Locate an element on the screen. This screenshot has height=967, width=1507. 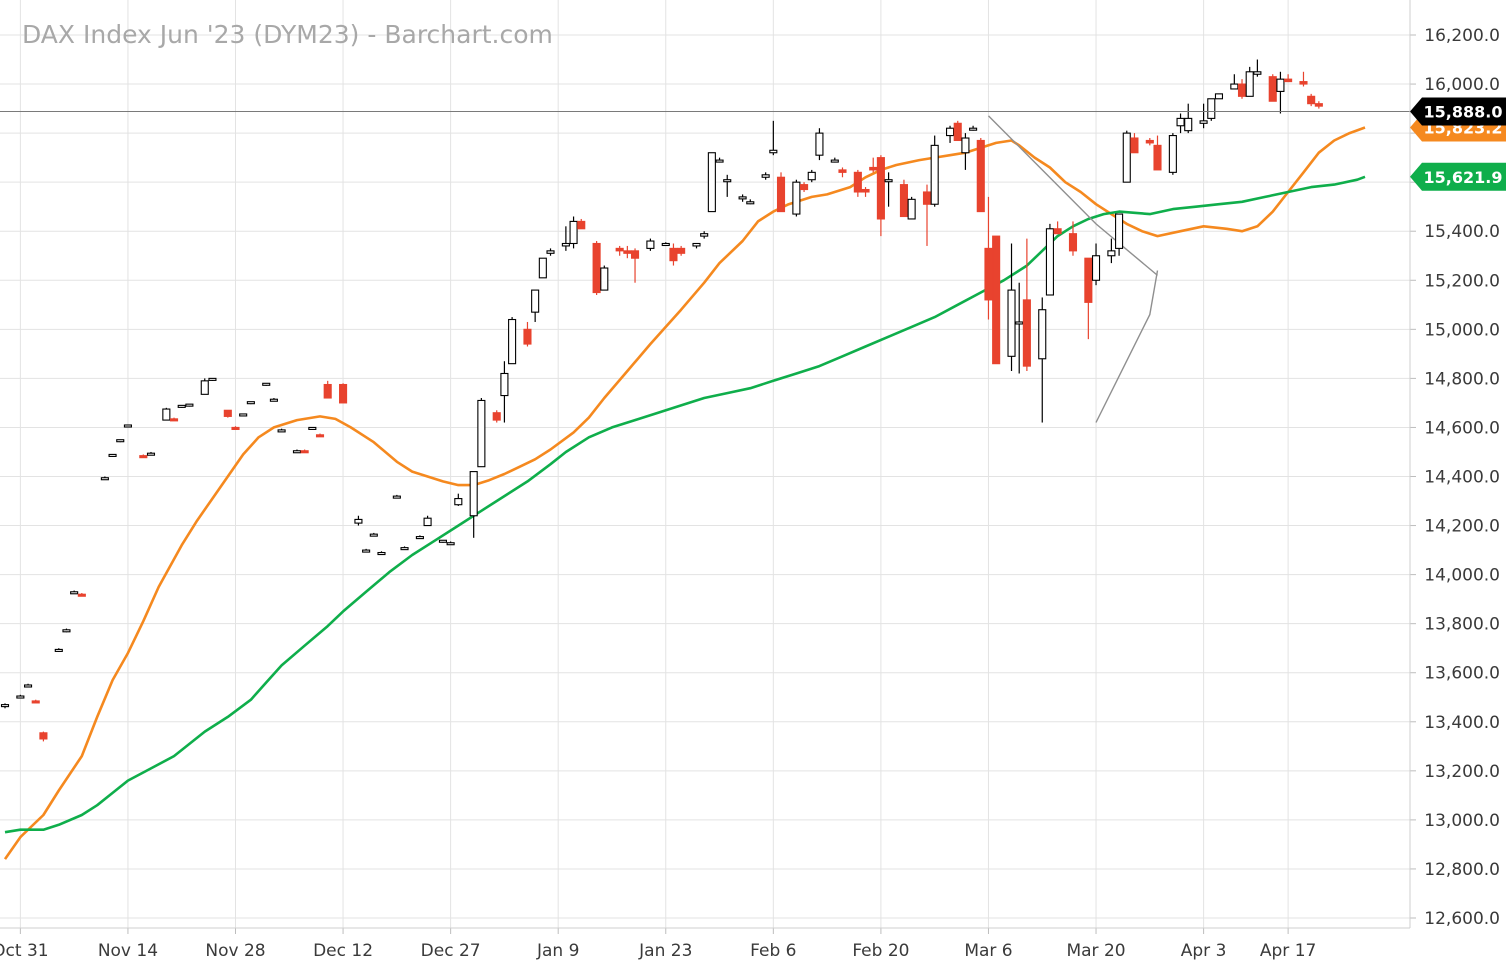
trendlines is located at coordinates (1073, 269).